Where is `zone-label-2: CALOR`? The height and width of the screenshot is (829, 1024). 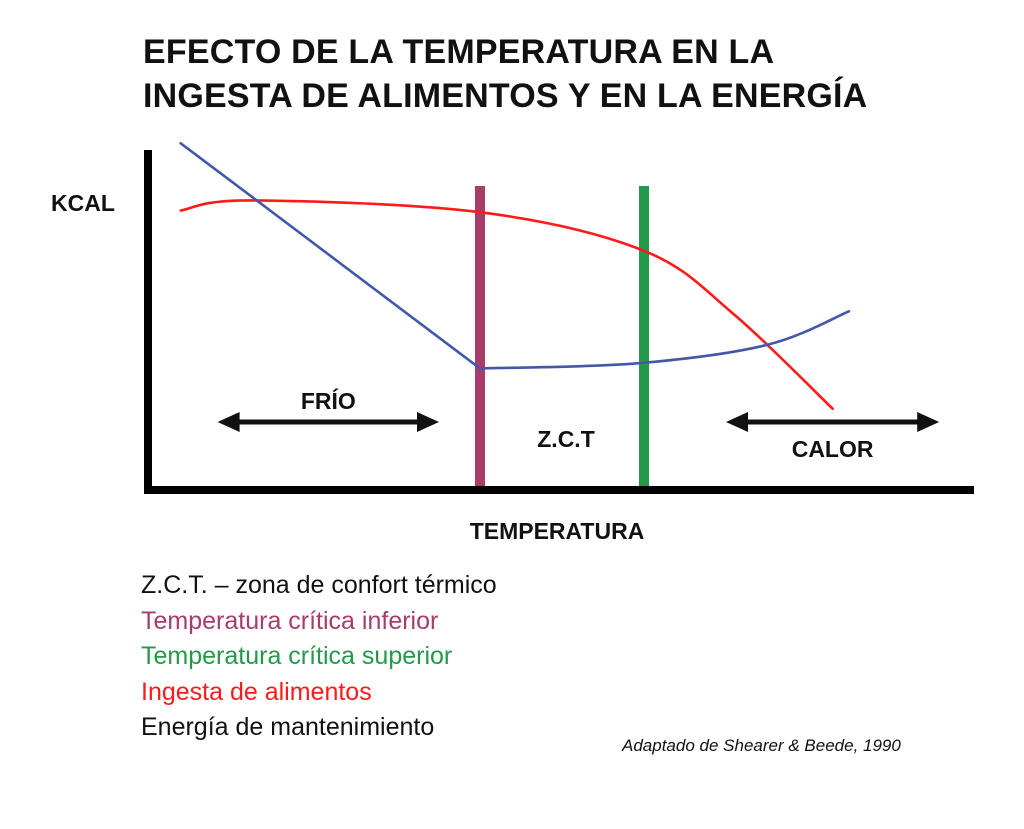 zone-label-2: CALOR is located at coordinates (833, 449).